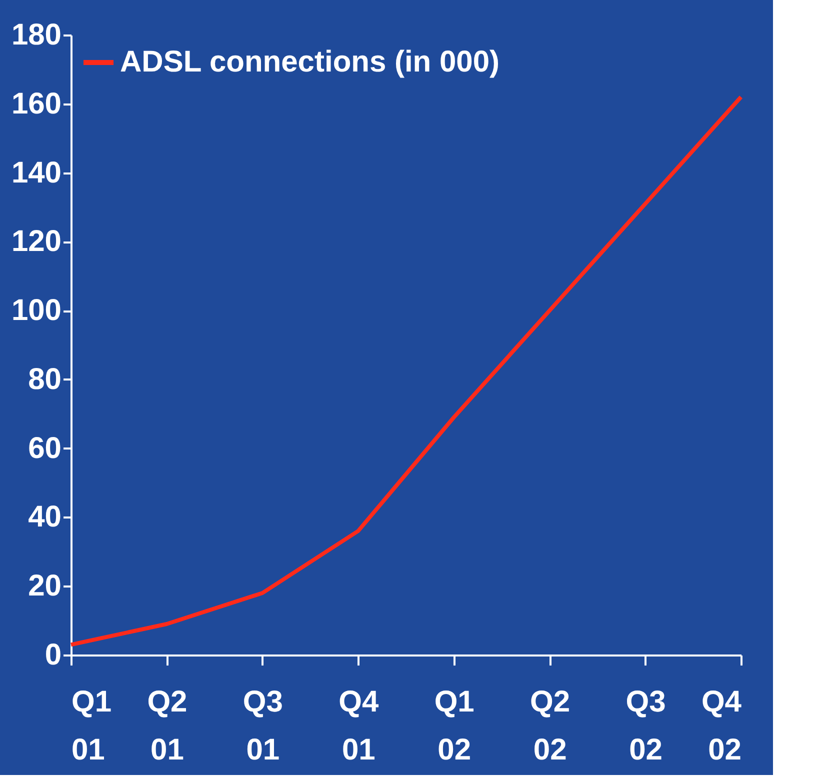 This screenshot has width=814, height=780. I want to click on x-tick-label: Q3 01, so click(262, 726).